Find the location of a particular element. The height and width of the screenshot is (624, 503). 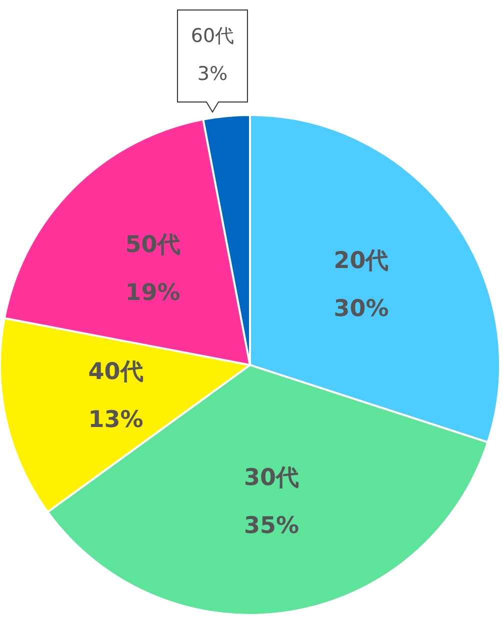

data-label: 35% is located at coordinates (272, 525).